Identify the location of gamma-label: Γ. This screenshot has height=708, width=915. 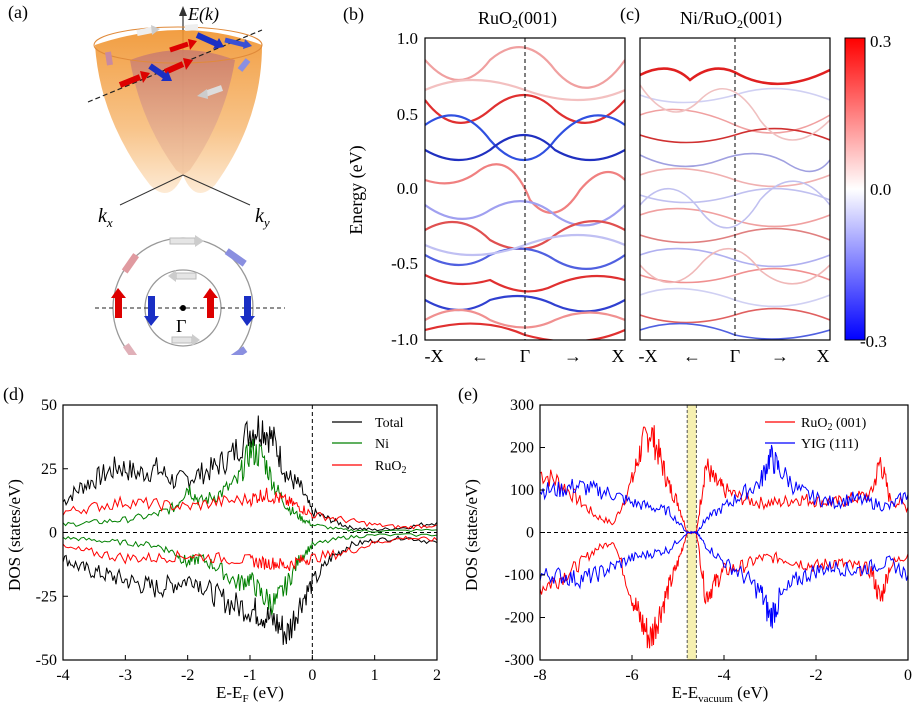
(181, 326).